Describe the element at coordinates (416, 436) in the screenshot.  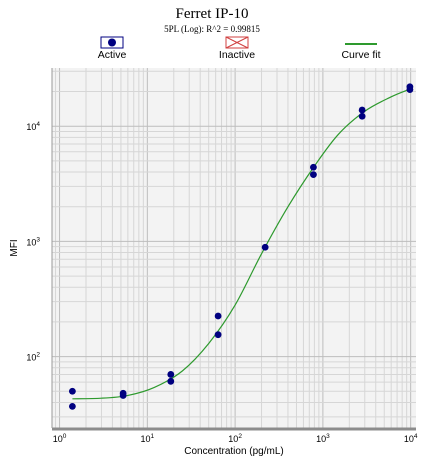
I see `x-tick-exponent: 4` at that location.